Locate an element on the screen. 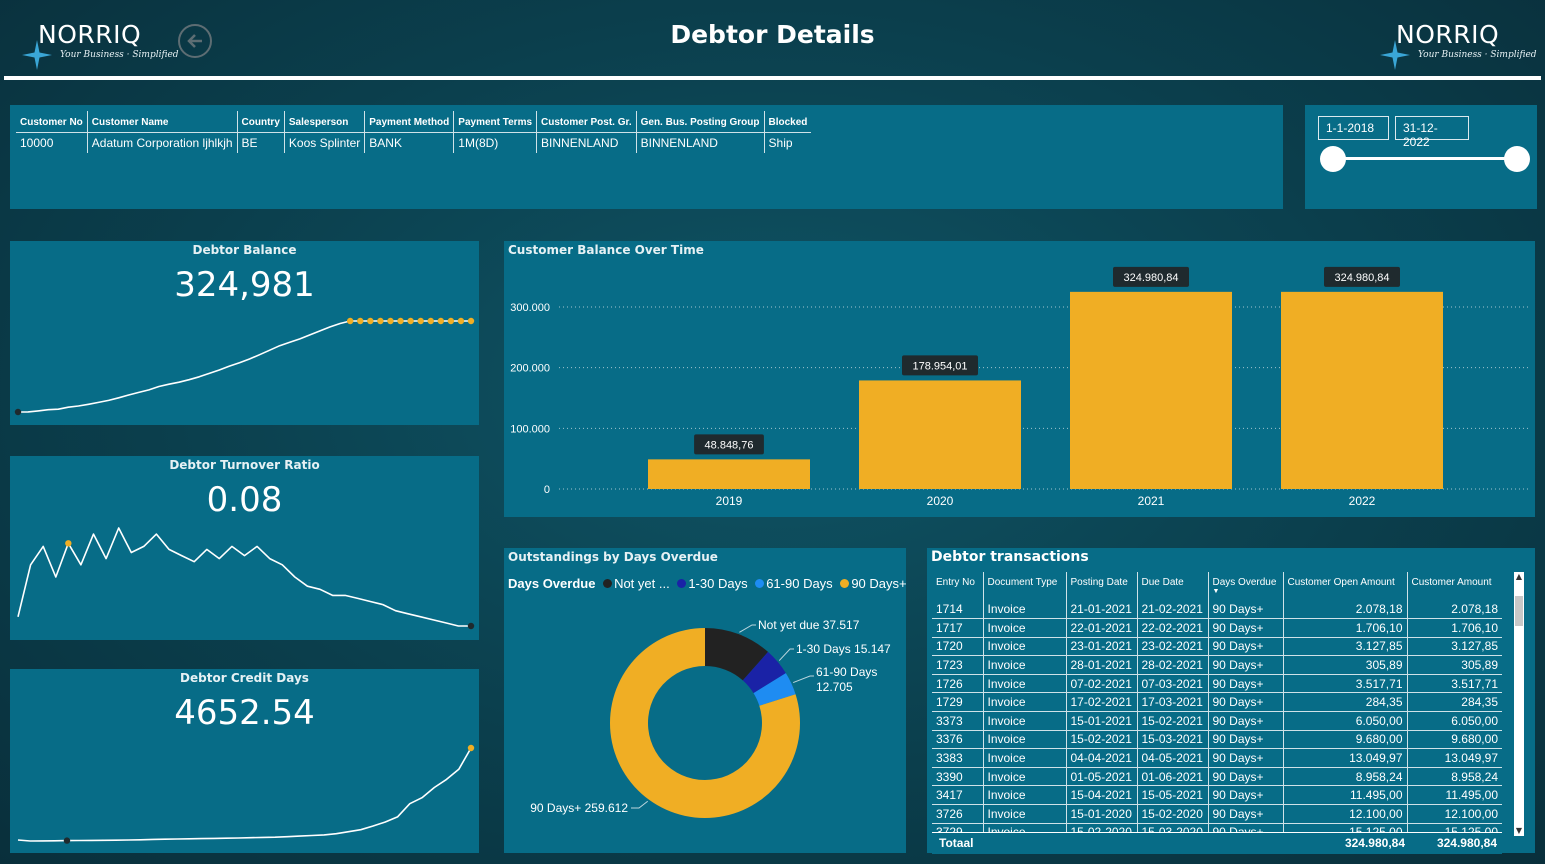 The height and width of the screenshot is (864, 1545). slice-90-days-plus is located at coordinates (705, 723).